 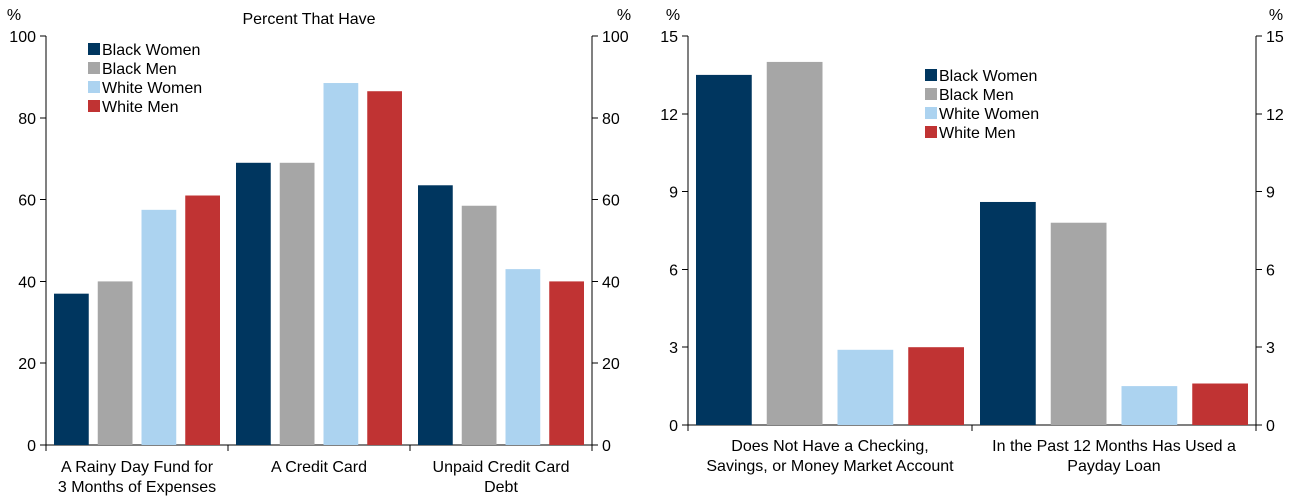 I want to click on y-tick-label-left: 20, so click(x=27, y=364).